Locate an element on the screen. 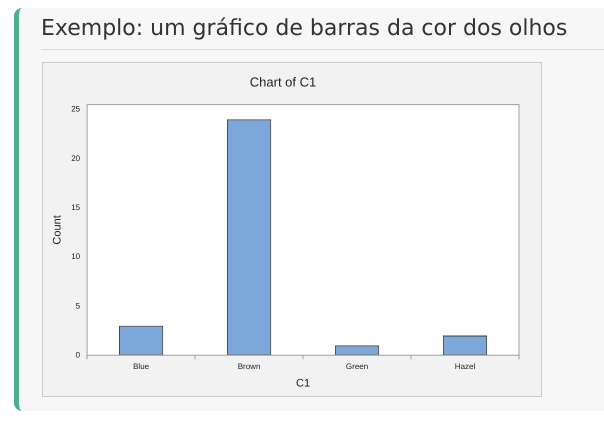 The image size is (604, 421). x-axis-title: C1 is located at coordinates (303, 383).